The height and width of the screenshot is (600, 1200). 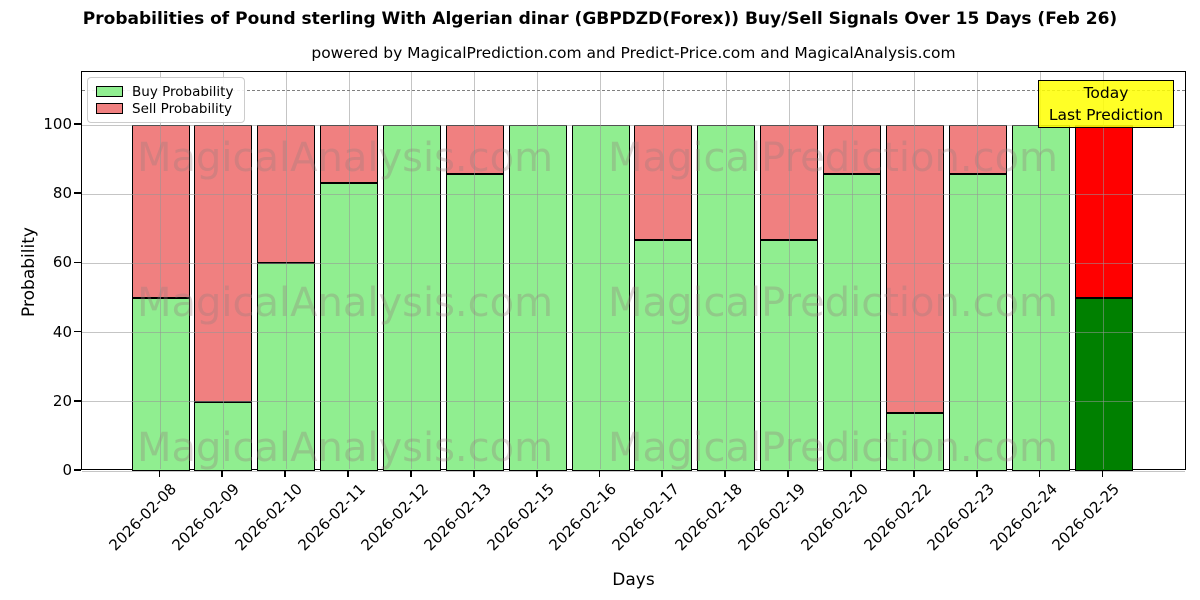 What do you see at coordinates (834, 517) in the screenshot?
I see `x-tick-label: 2026-02-20` at bounding box center [834, 517].